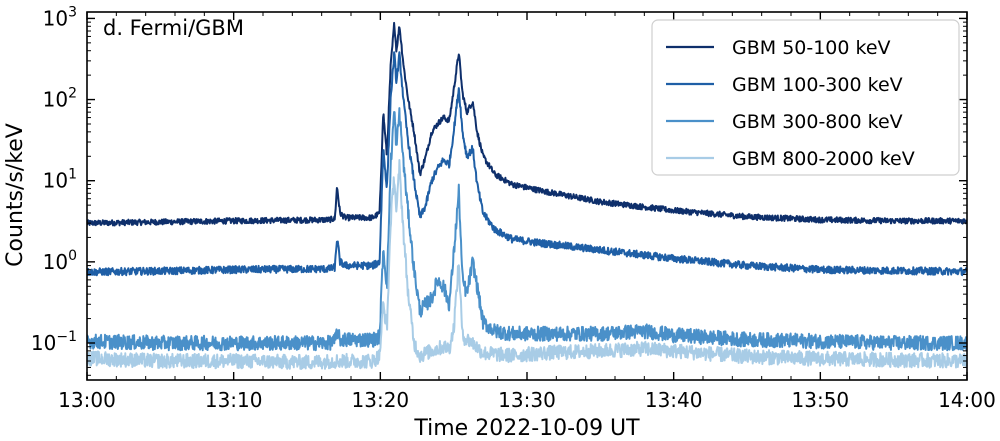 The width and height of the screenshot is (1000, 441). I want to click on y-tick-label: 10⁻¹, so click(54, 342).